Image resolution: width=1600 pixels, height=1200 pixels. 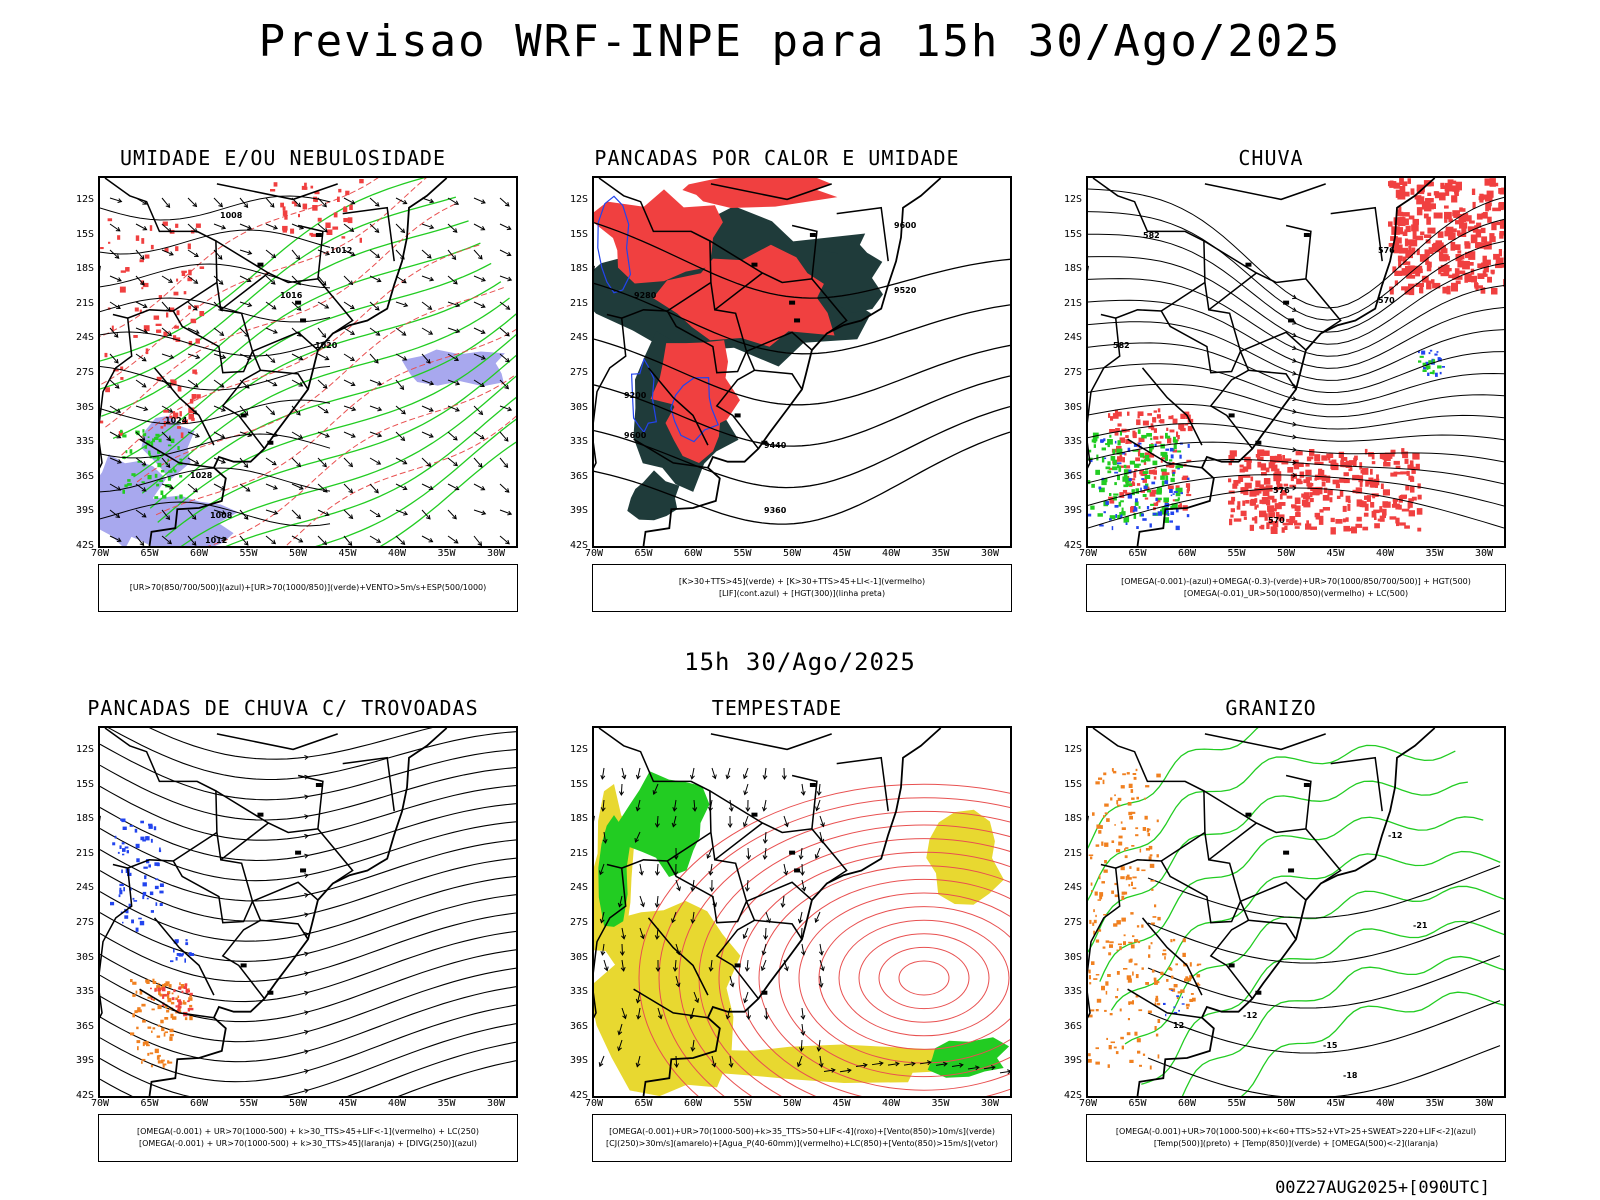 I want to click on map-pancadas-calor: 9600 9520 9440 9360 9280 9200 9600, so click(x=802, y=362).